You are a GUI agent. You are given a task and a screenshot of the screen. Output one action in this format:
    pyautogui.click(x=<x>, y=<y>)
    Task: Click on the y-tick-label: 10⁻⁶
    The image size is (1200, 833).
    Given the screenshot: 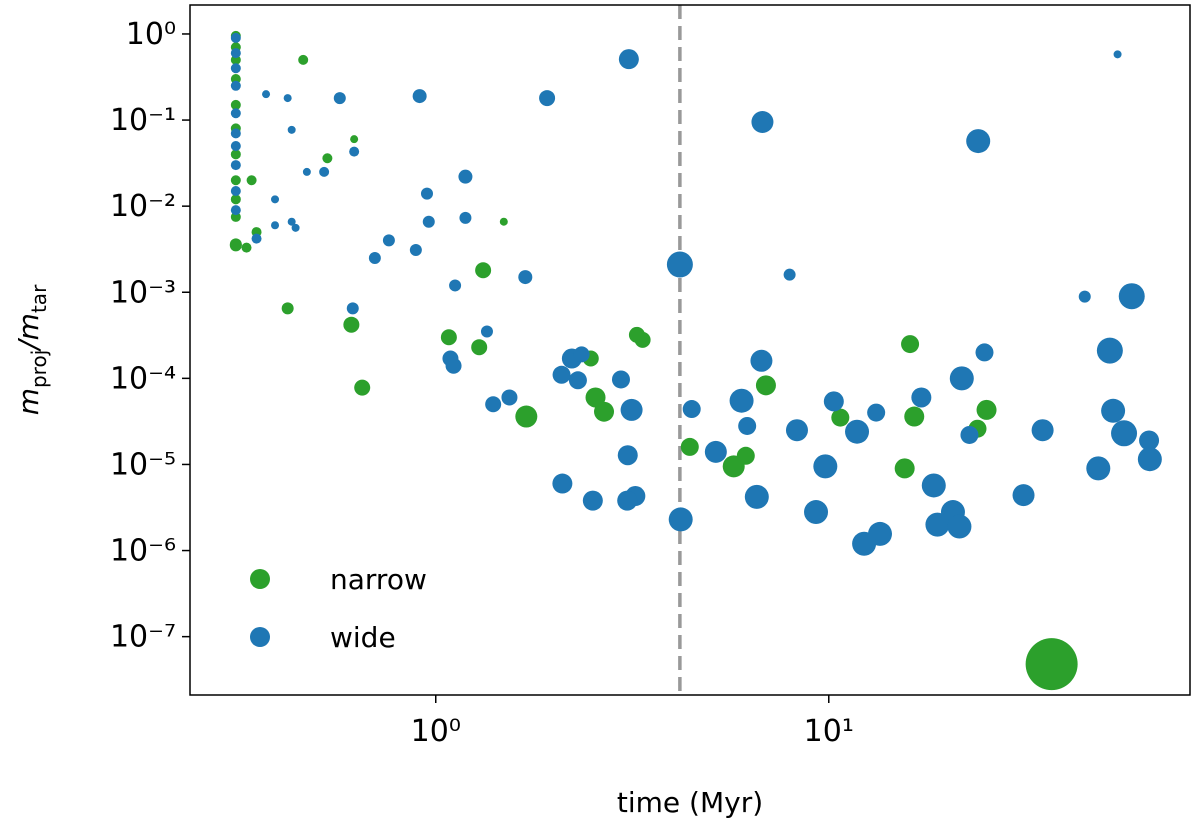 What is the action you would take?
    pyautogui.click(x=143, y=551)
    